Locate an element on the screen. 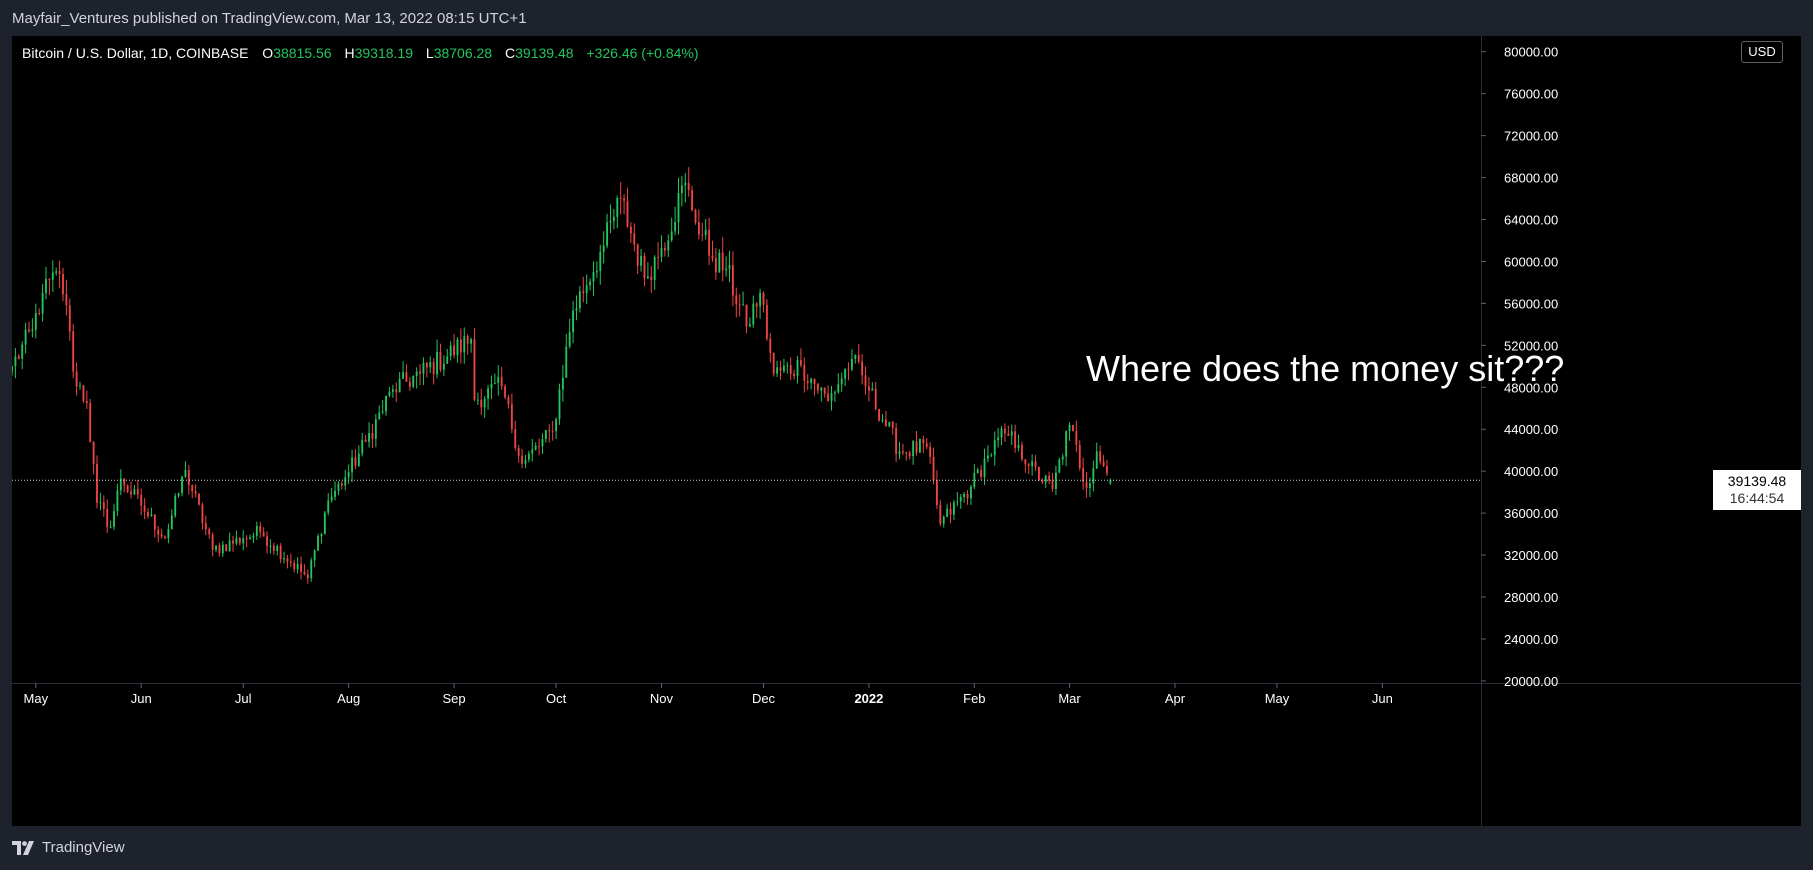 This screenshot has width=1813, height=870. chart-annotation-text: Where does the money sit??? is located at coordinates (1325, 368).